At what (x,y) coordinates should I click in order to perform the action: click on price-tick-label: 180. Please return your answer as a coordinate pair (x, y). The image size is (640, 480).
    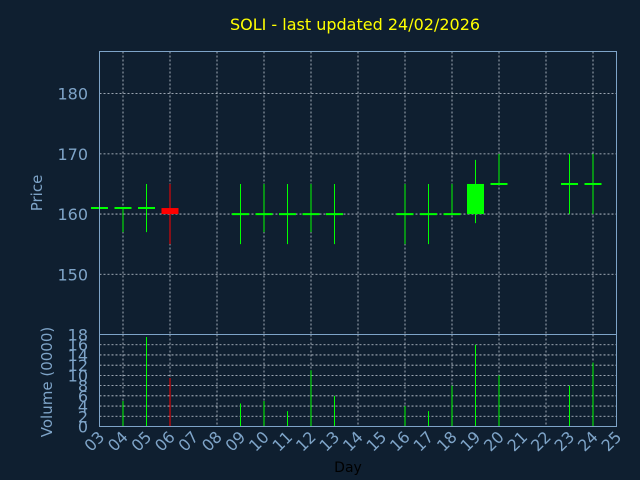
    Looking at the image, I should click on (72, 94).